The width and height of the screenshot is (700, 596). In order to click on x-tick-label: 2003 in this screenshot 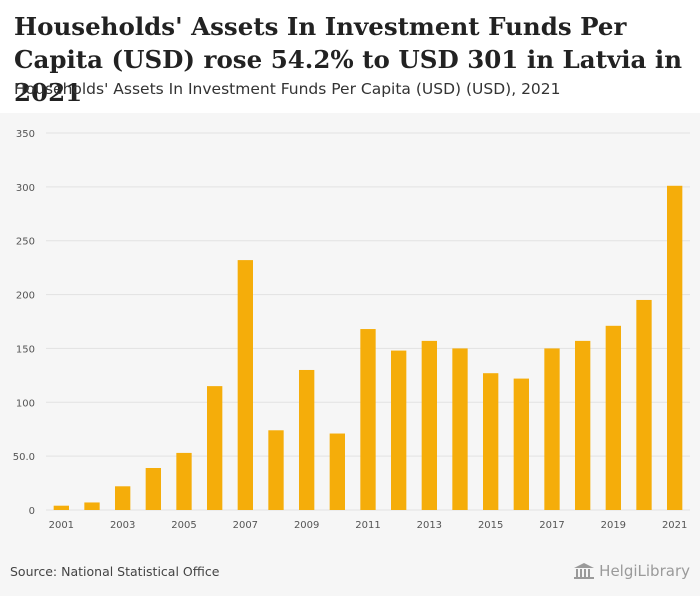, I will do `click(122, 525)`.